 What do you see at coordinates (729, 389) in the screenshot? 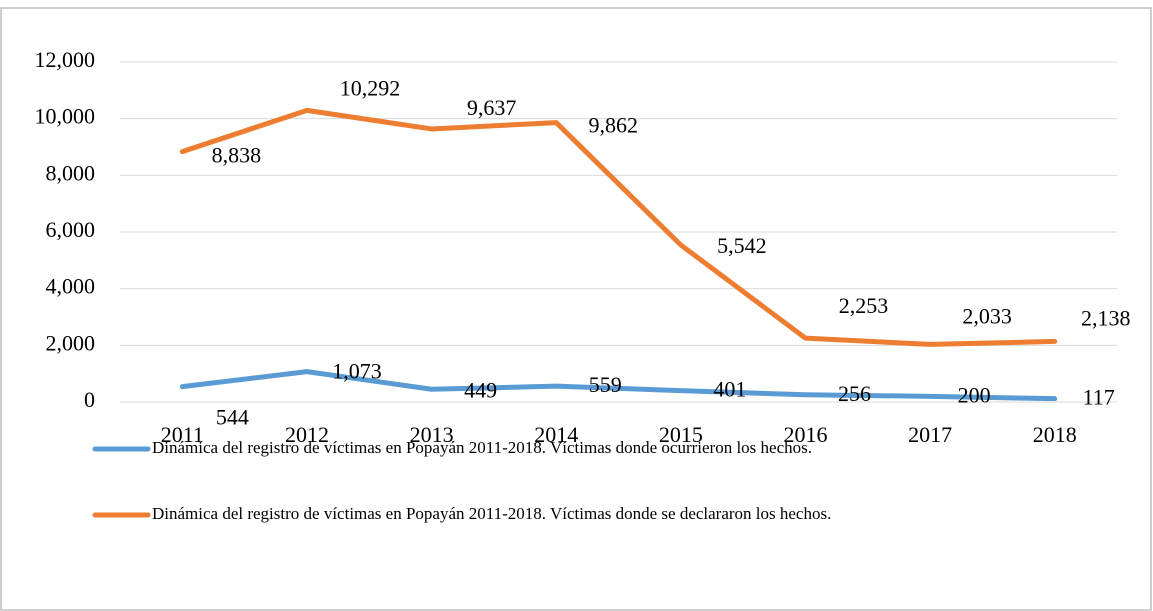
I see `data-label: 401` at bounding box center [729, 389].